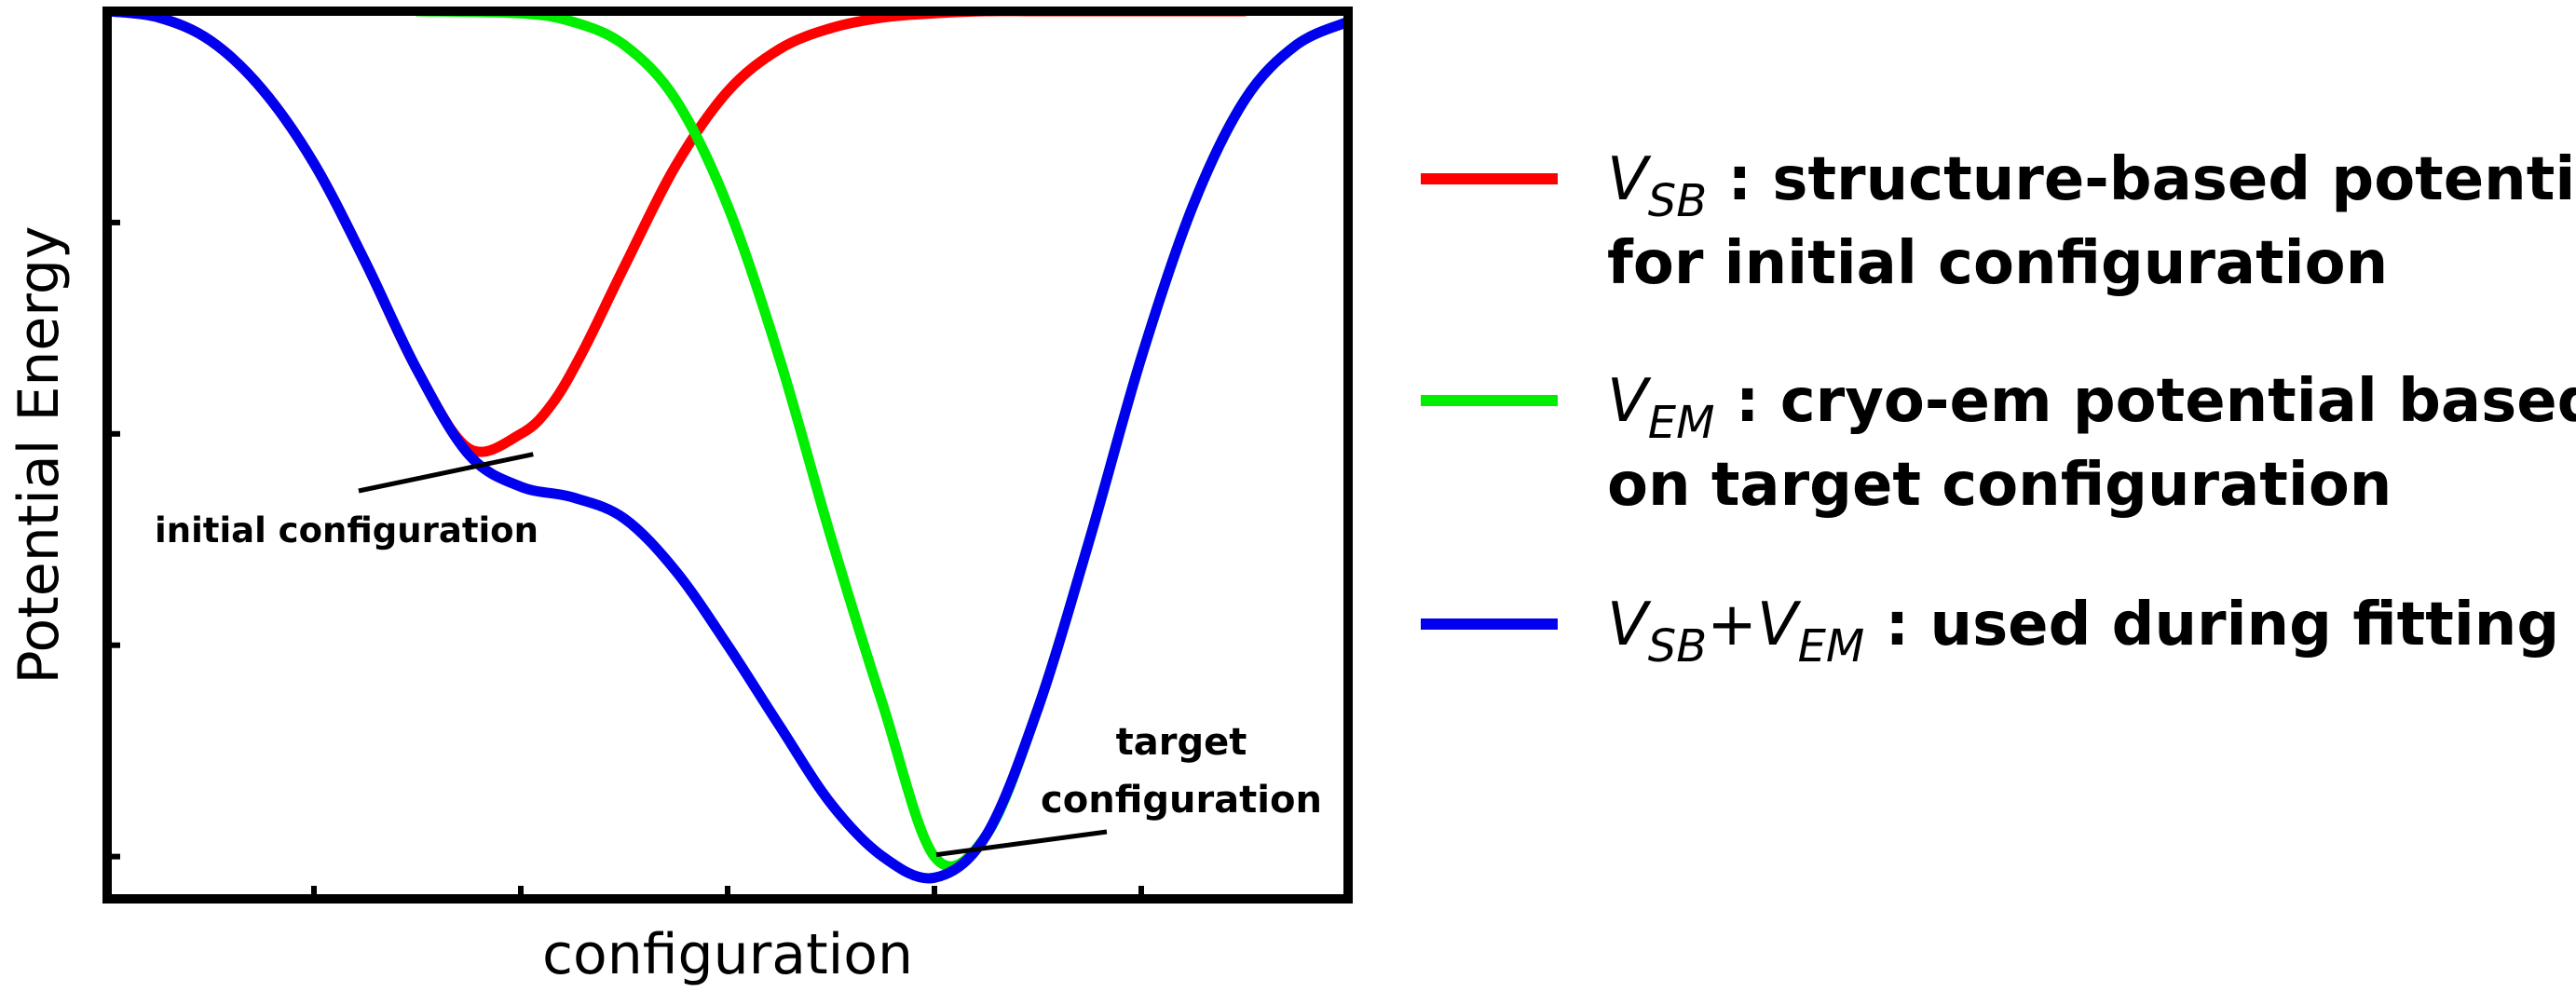  Describe the element at coordinates (2091, 408) in the screenshot. I see `legend-entry-label: VEM : cryo-em potential based` at that location.